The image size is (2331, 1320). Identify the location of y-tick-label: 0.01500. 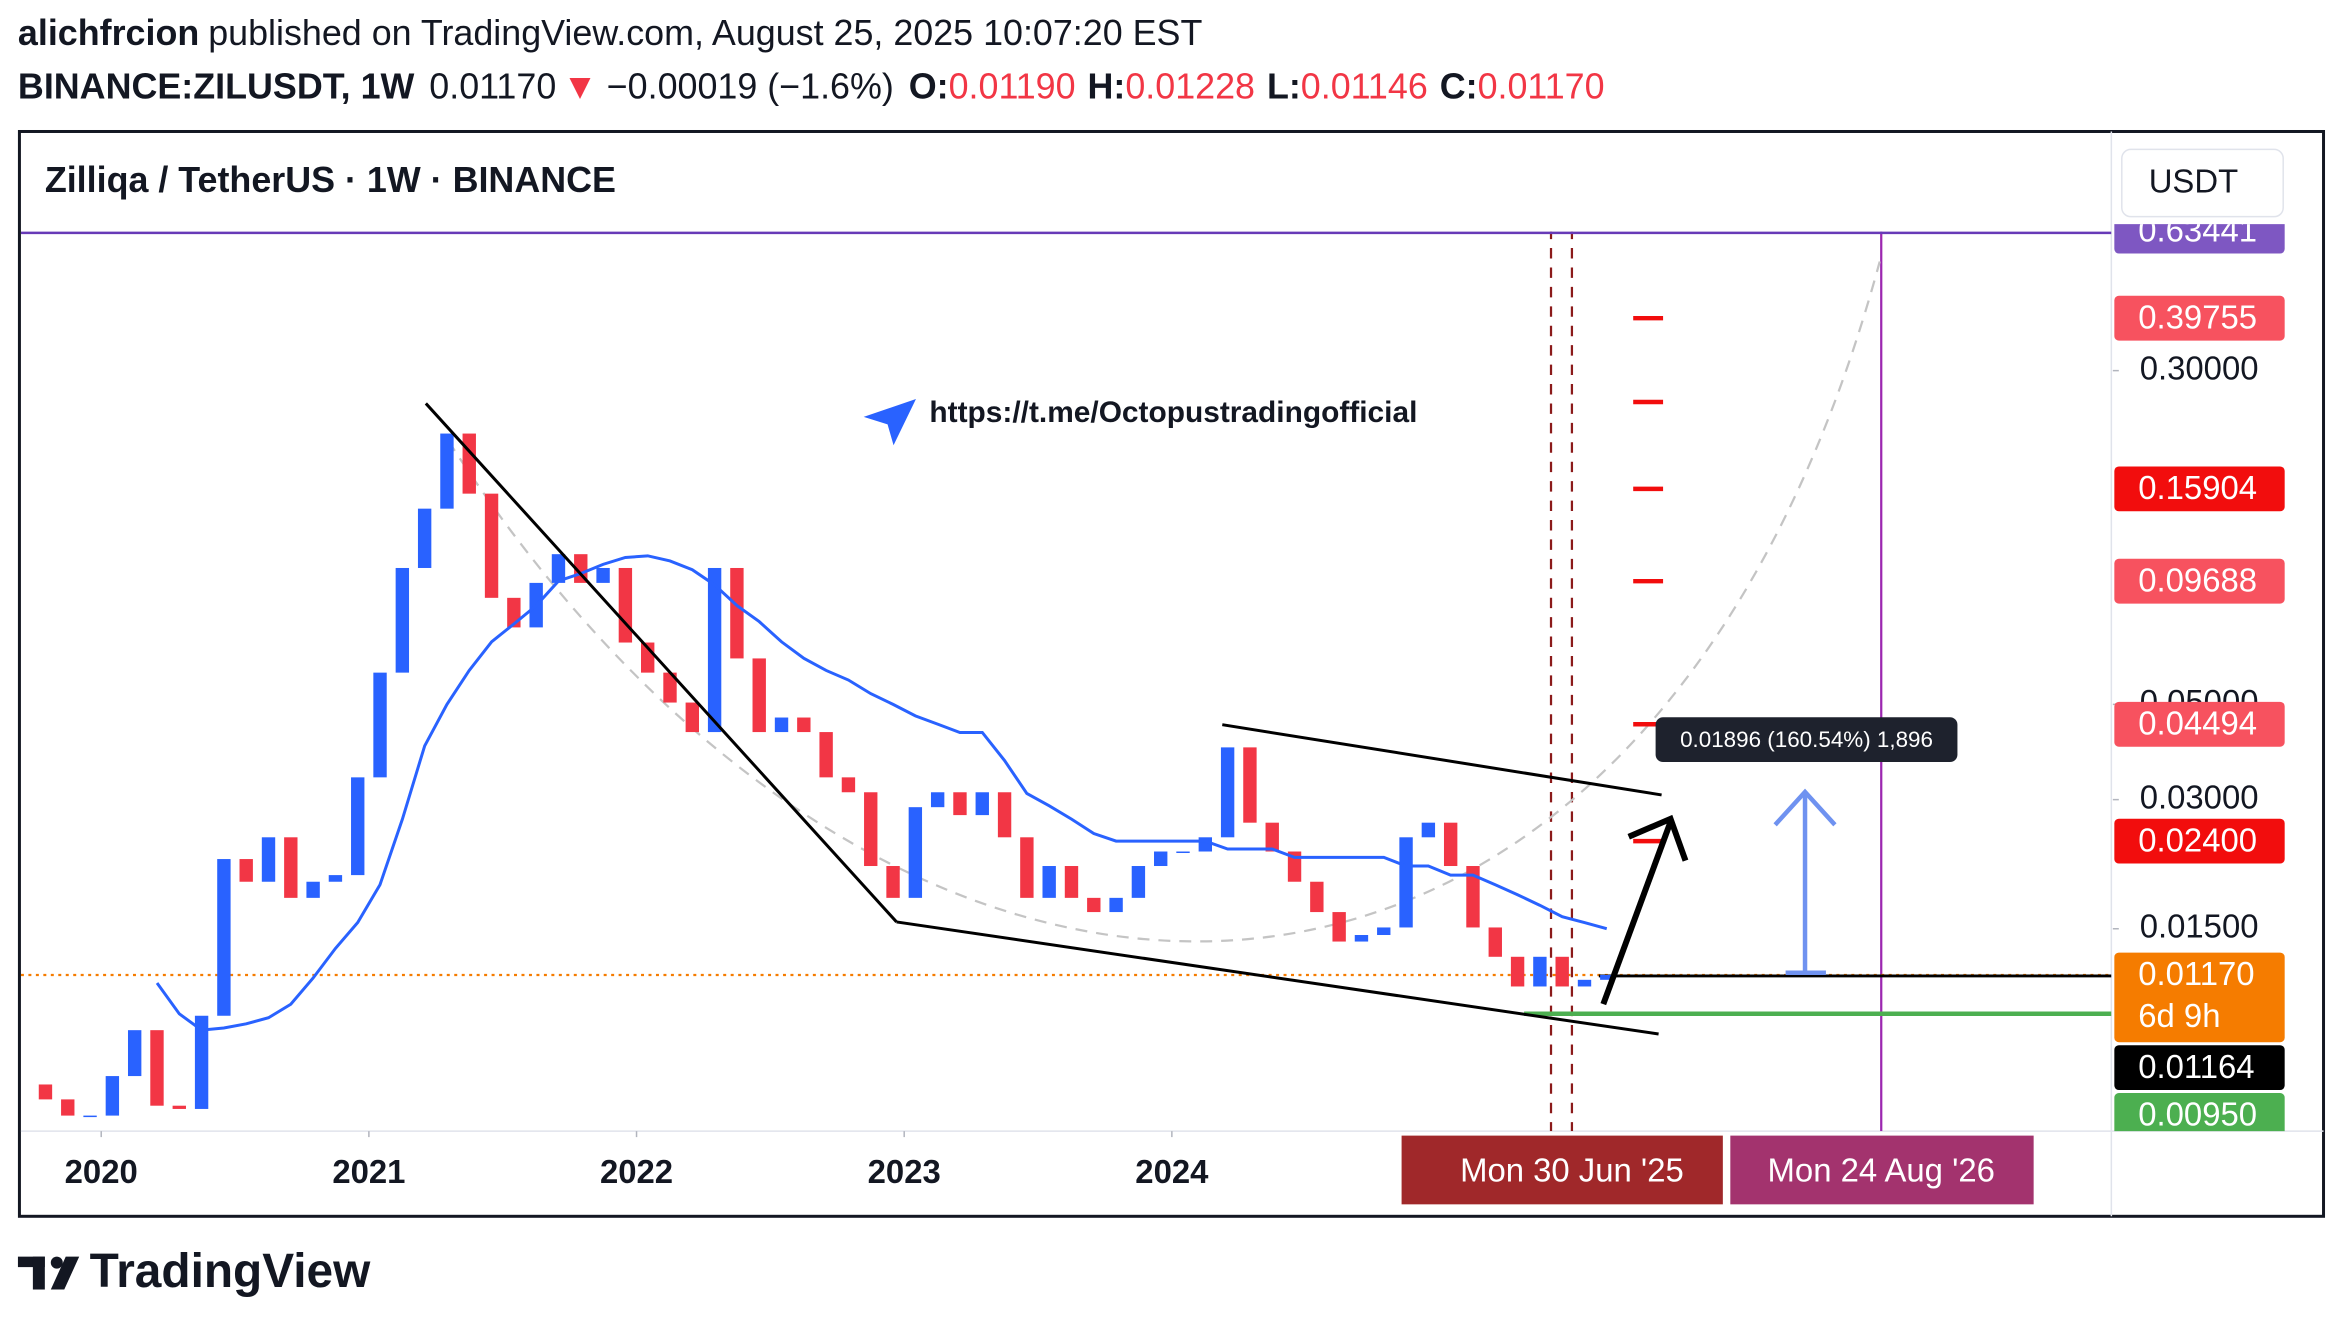
(2199, 925).